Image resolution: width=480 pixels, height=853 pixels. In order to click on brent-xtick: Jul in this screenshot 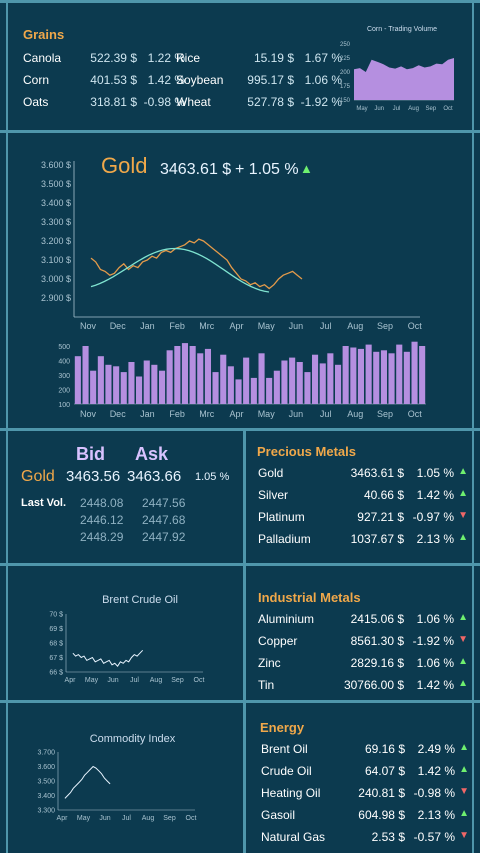, I will do `click(134, 680)`.